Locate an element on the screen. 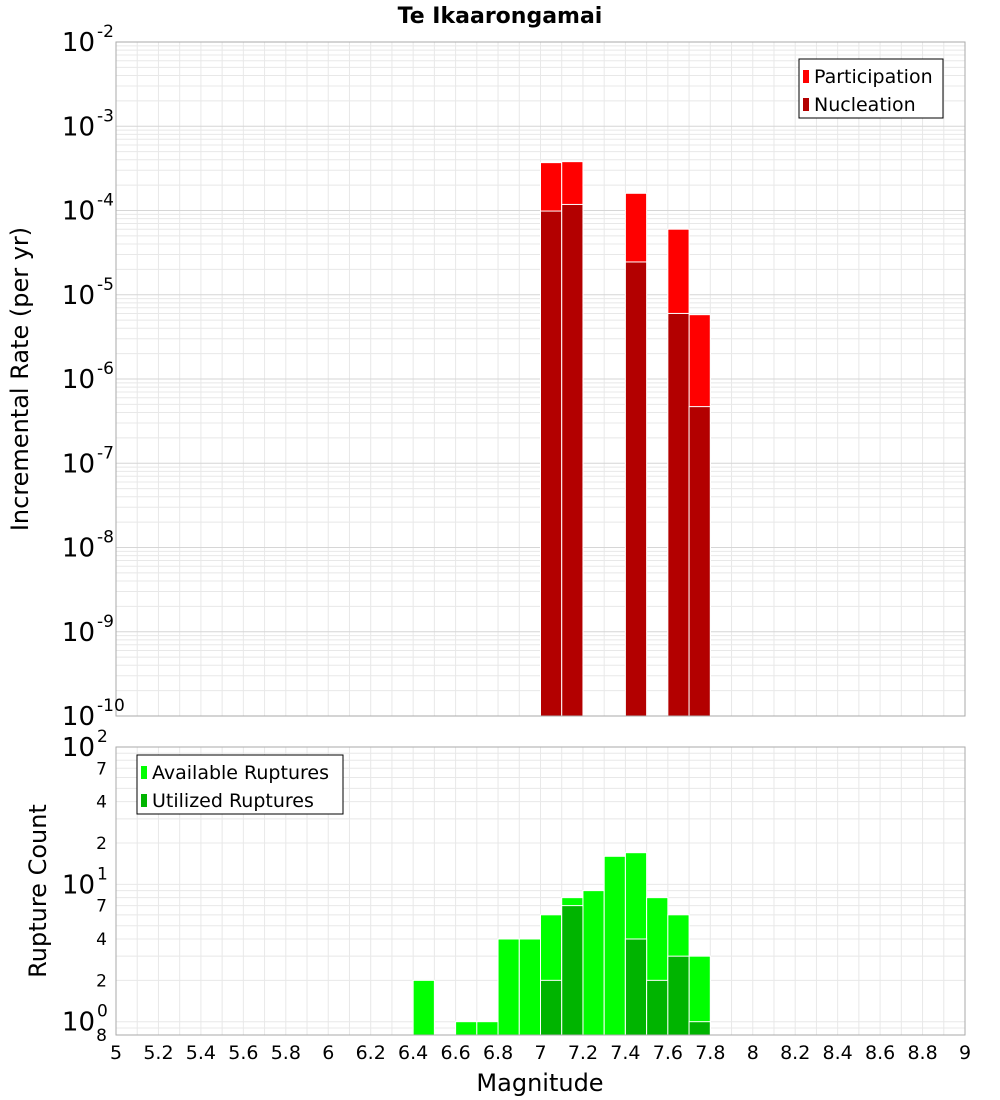 The height and width of the screenshot is (1100, 1000). top-y-tick-label-exp: -10 is located at coordinates (111, 706).